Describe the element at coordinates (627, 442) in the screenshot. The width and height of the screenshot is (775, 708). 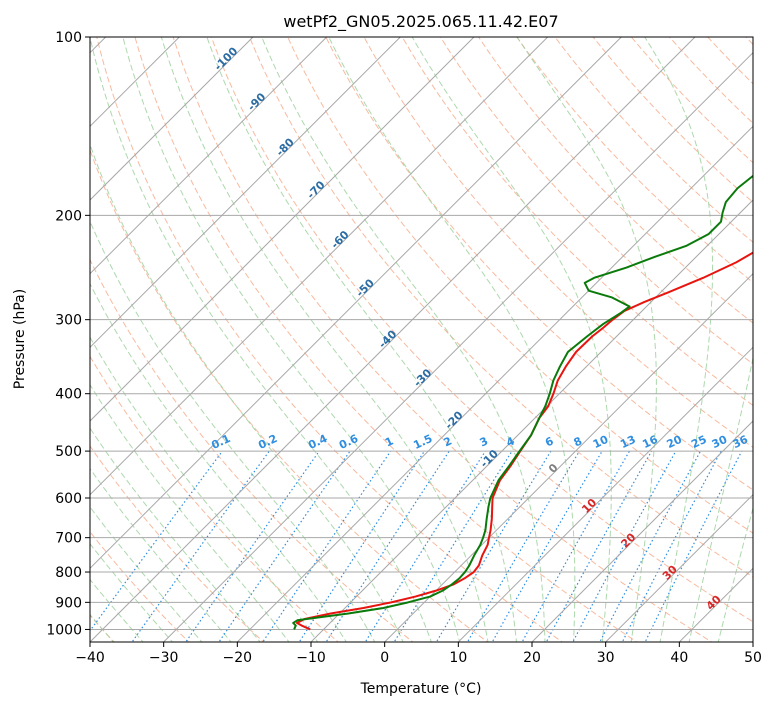
I see `mixing-ratio-label: 13` at that location.